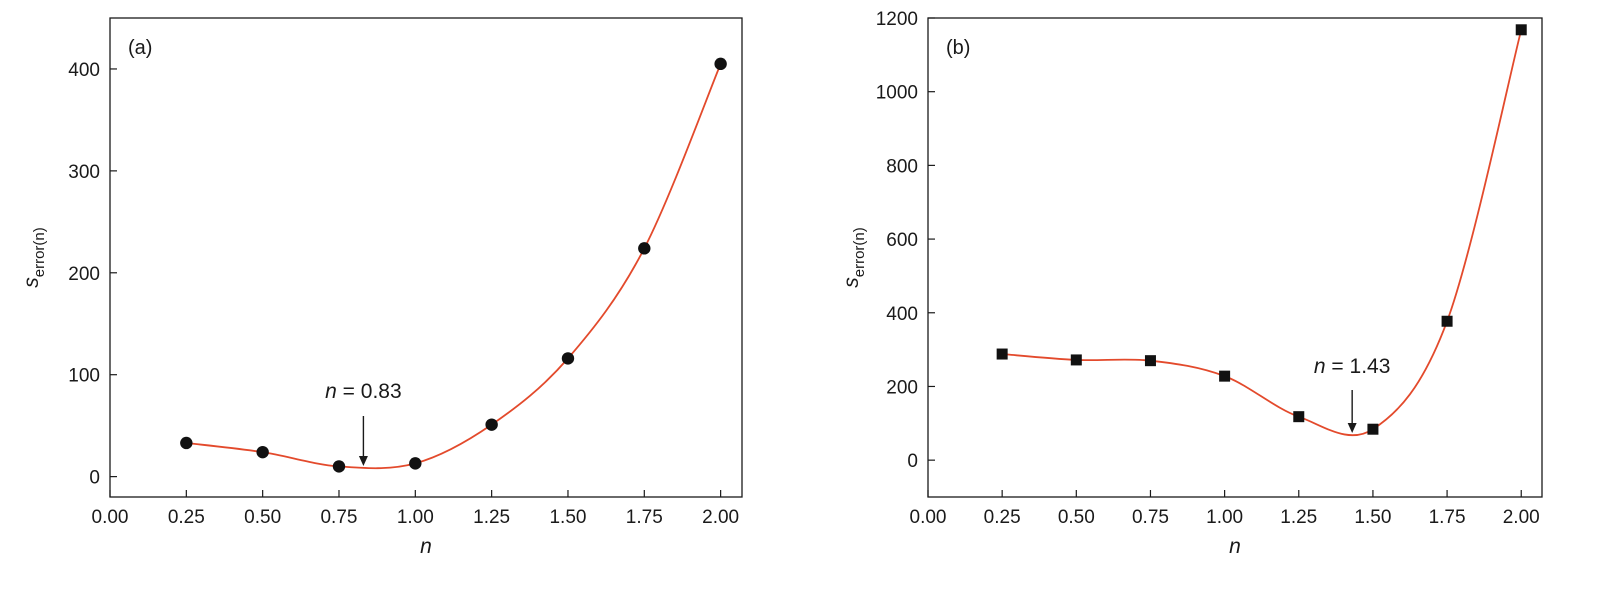 The height and width of the screenshot is (595, 1609). I want to click on minimum-annotation-text: n = 1.43, so click(1352, 366).